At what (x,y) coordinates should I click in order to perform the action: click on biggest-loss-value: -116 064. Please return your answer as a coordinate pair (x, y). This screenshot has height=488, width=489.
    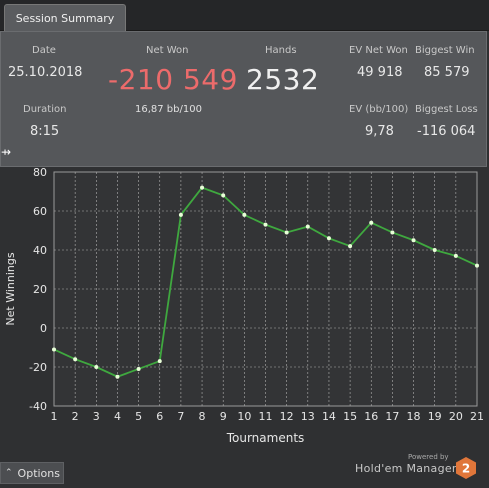
    Looking at the image, I should click on (446, 131).